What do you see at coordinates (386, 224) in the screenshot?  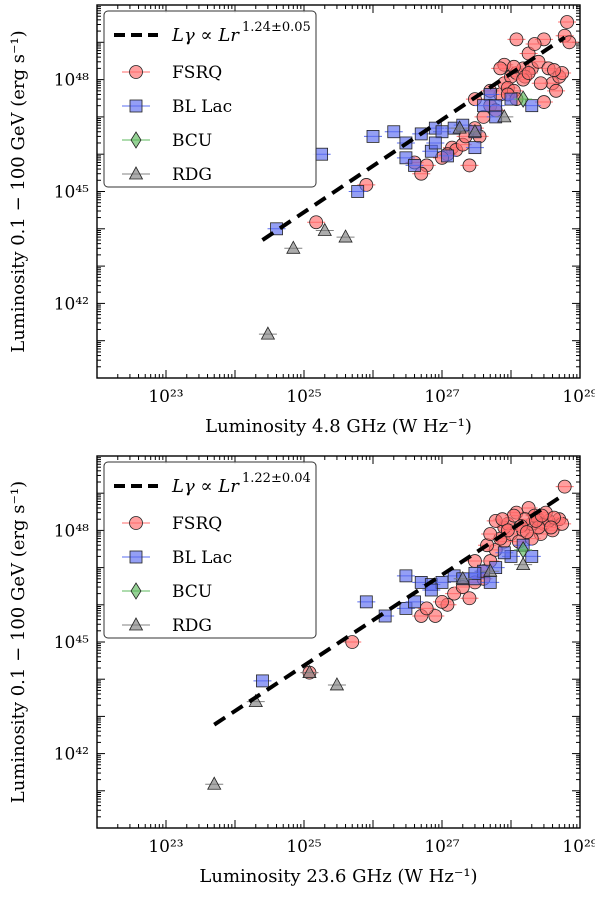 I see `series-rdg` at bounding box center [386, 224].